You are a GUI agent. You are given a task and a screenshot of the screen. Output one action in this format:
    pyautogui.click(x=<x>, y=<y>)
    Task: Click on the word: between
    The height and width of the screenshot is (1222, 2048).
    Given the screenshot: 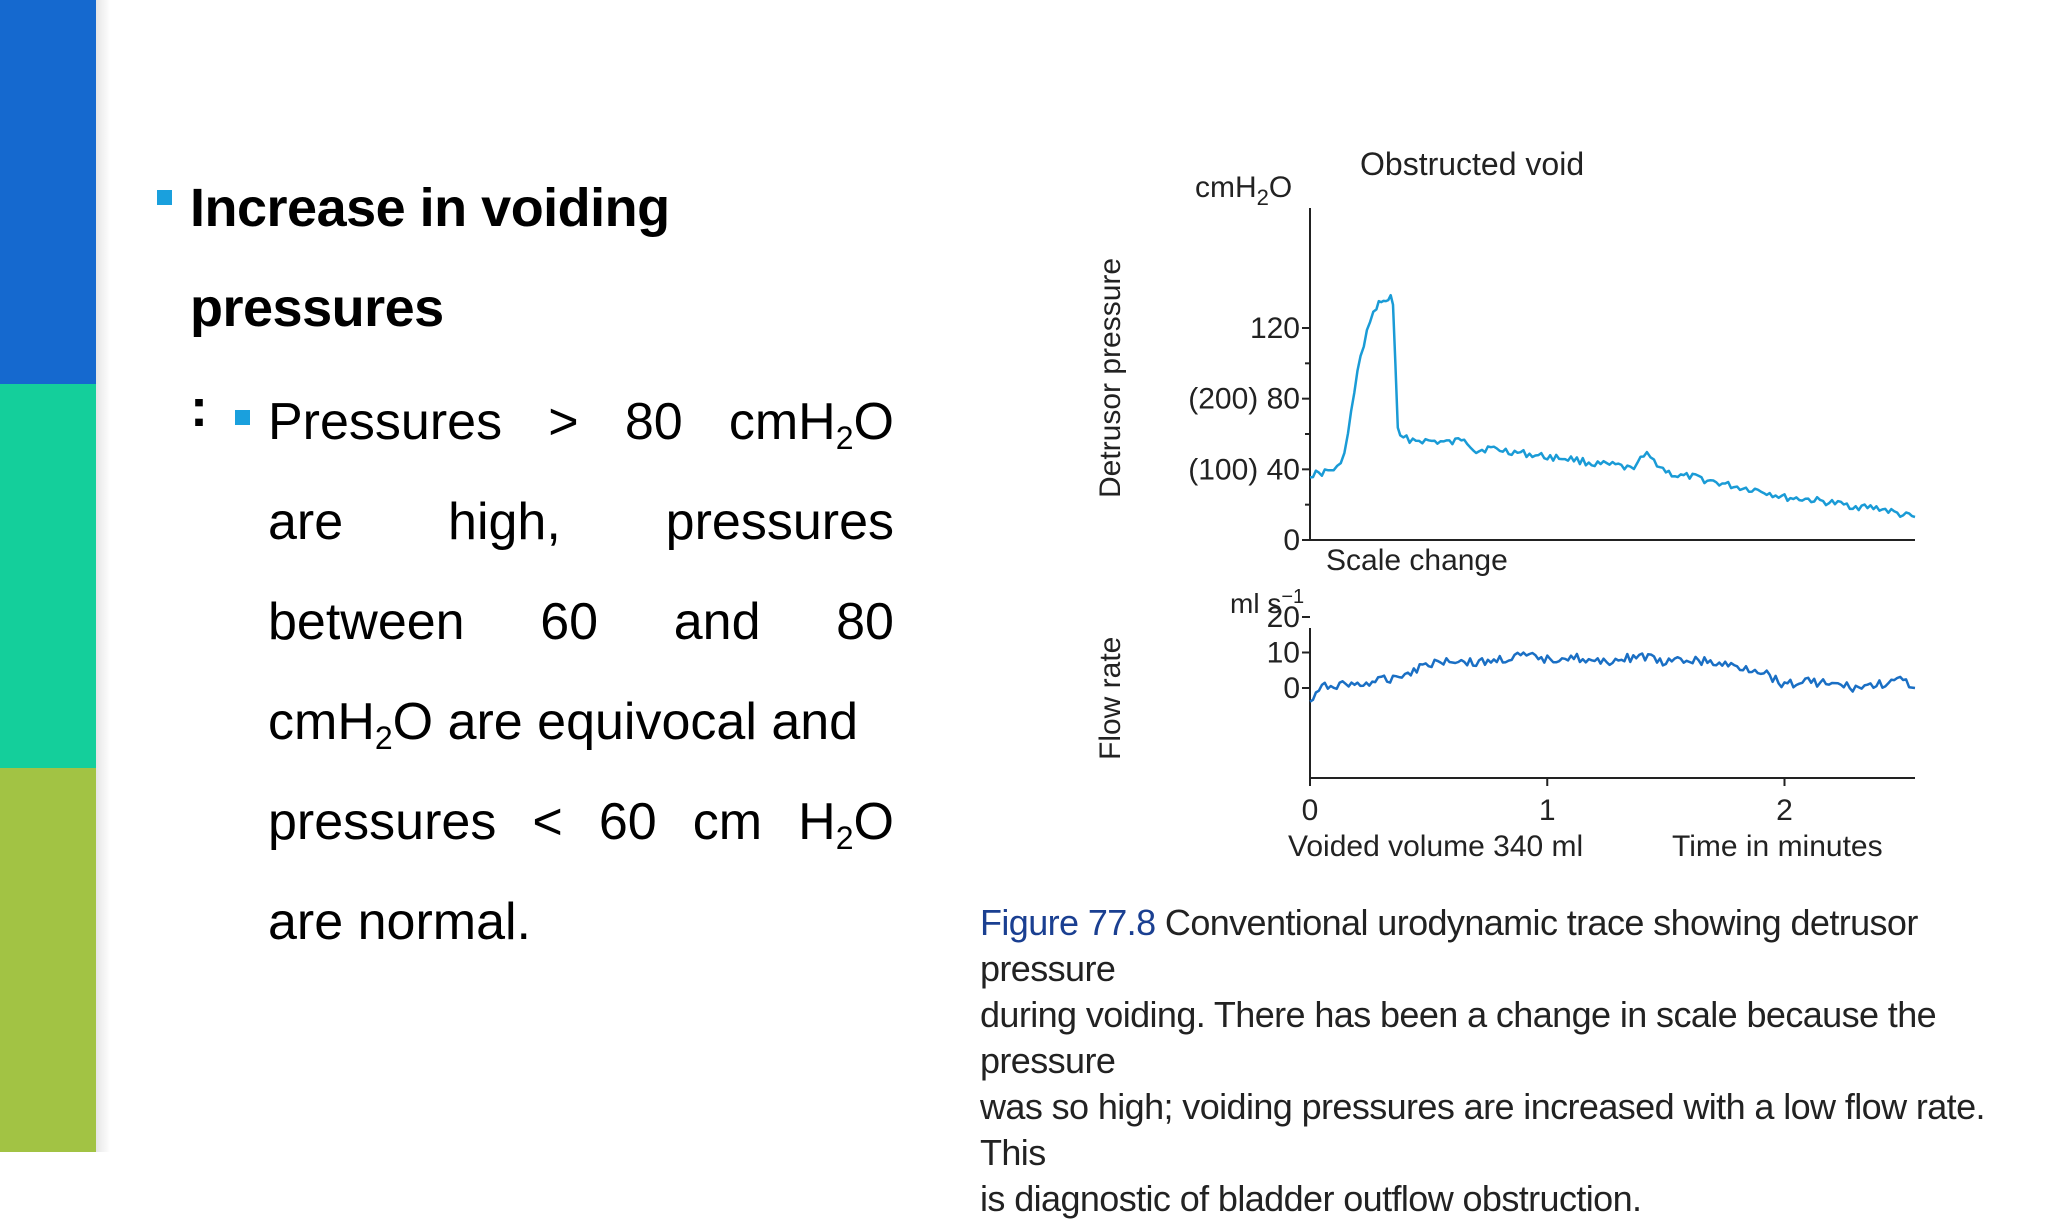 What is the action you would take?
    pyautogui.click(x=366, y=622)
    